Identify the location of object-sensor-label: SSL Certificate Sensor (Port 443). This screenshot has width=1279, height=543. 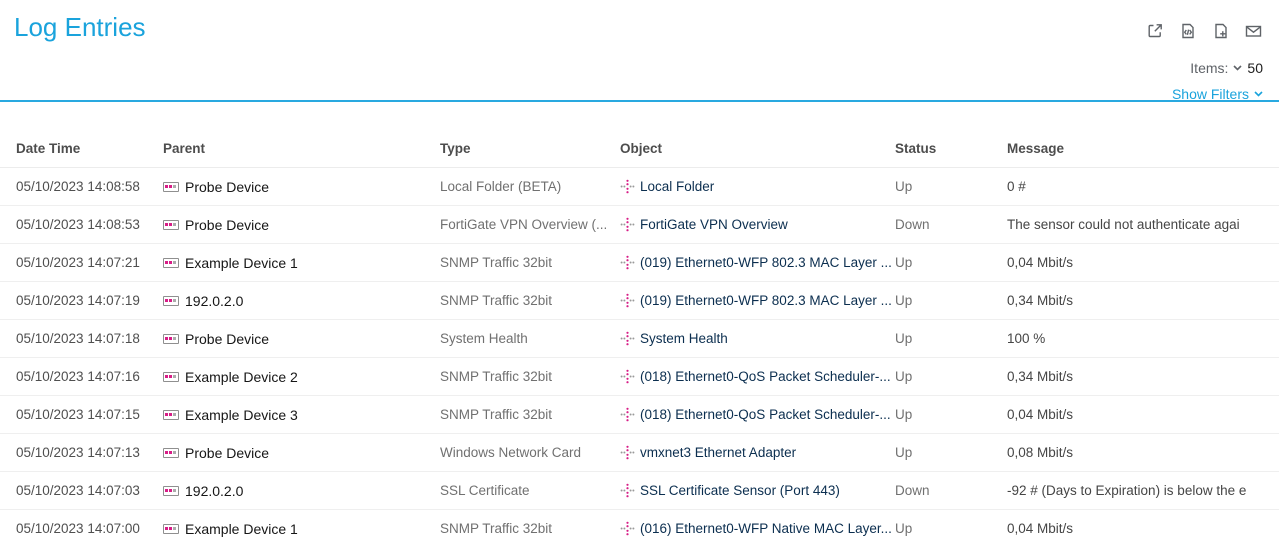
(740, 490).